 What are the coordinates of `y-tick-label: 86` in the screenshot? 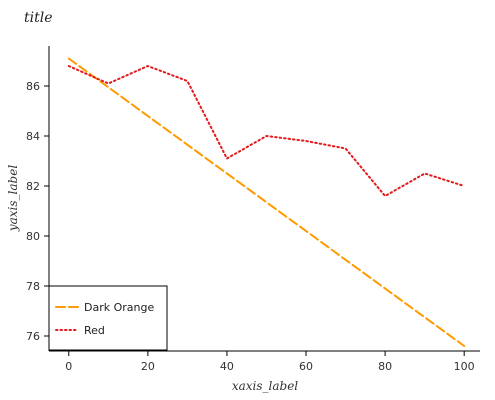 It's located at (33, 86).